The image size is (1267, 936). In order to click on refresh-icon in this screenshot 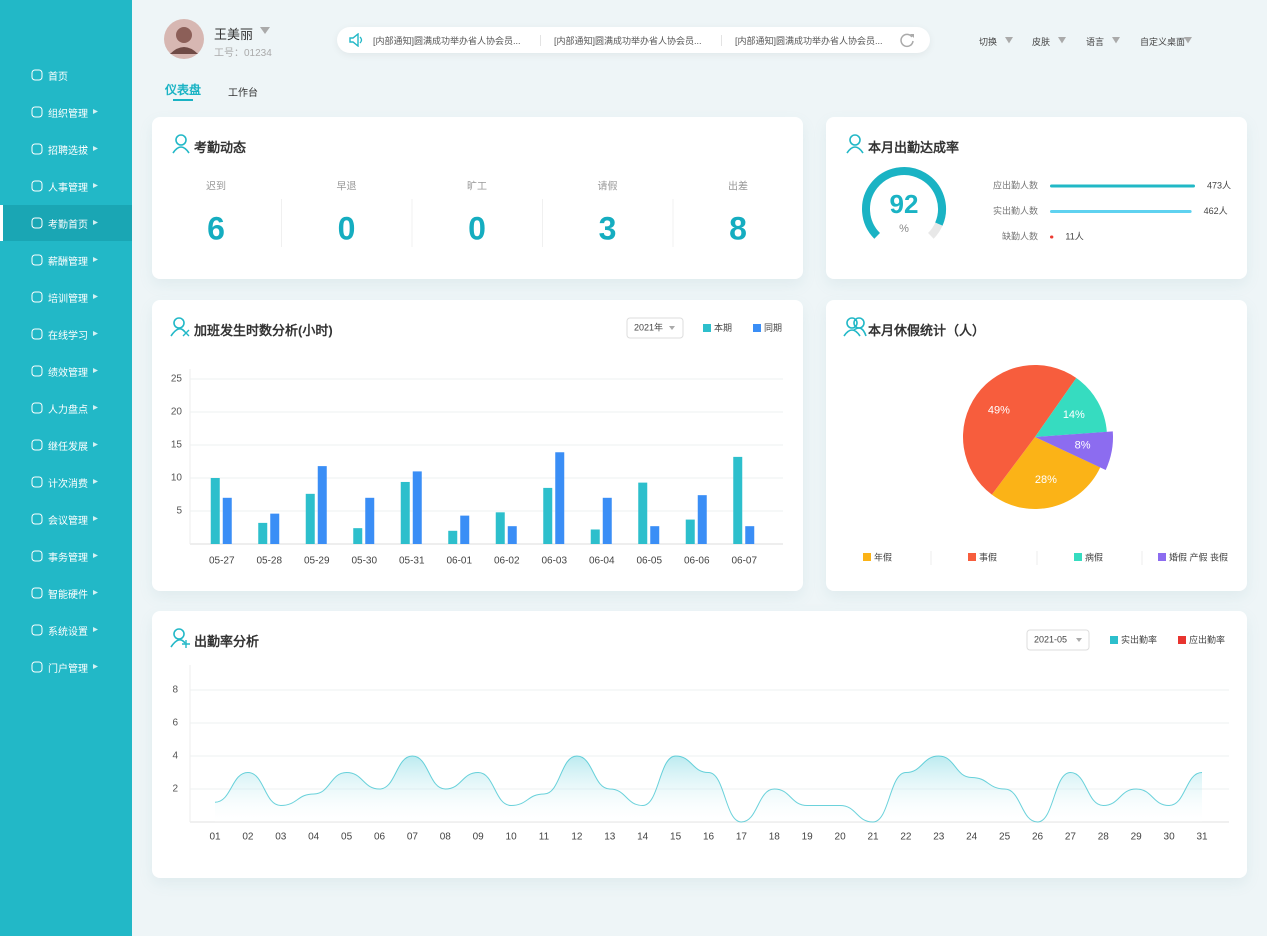, I will do `click(907, 40)`.